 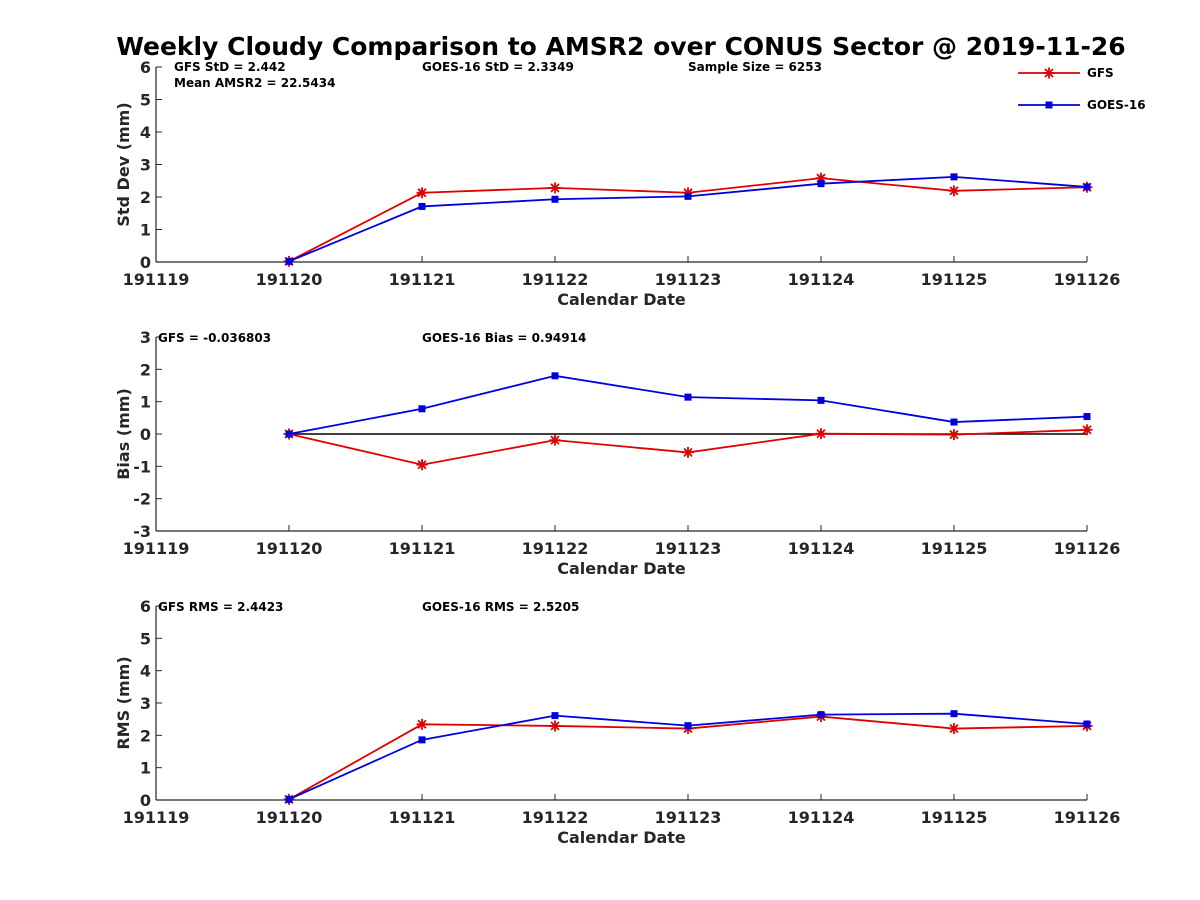 What do you see at coordinates (145, 606) in the screenshot?
I see `y-tick-label: 6` at bounding box center [145, 606].